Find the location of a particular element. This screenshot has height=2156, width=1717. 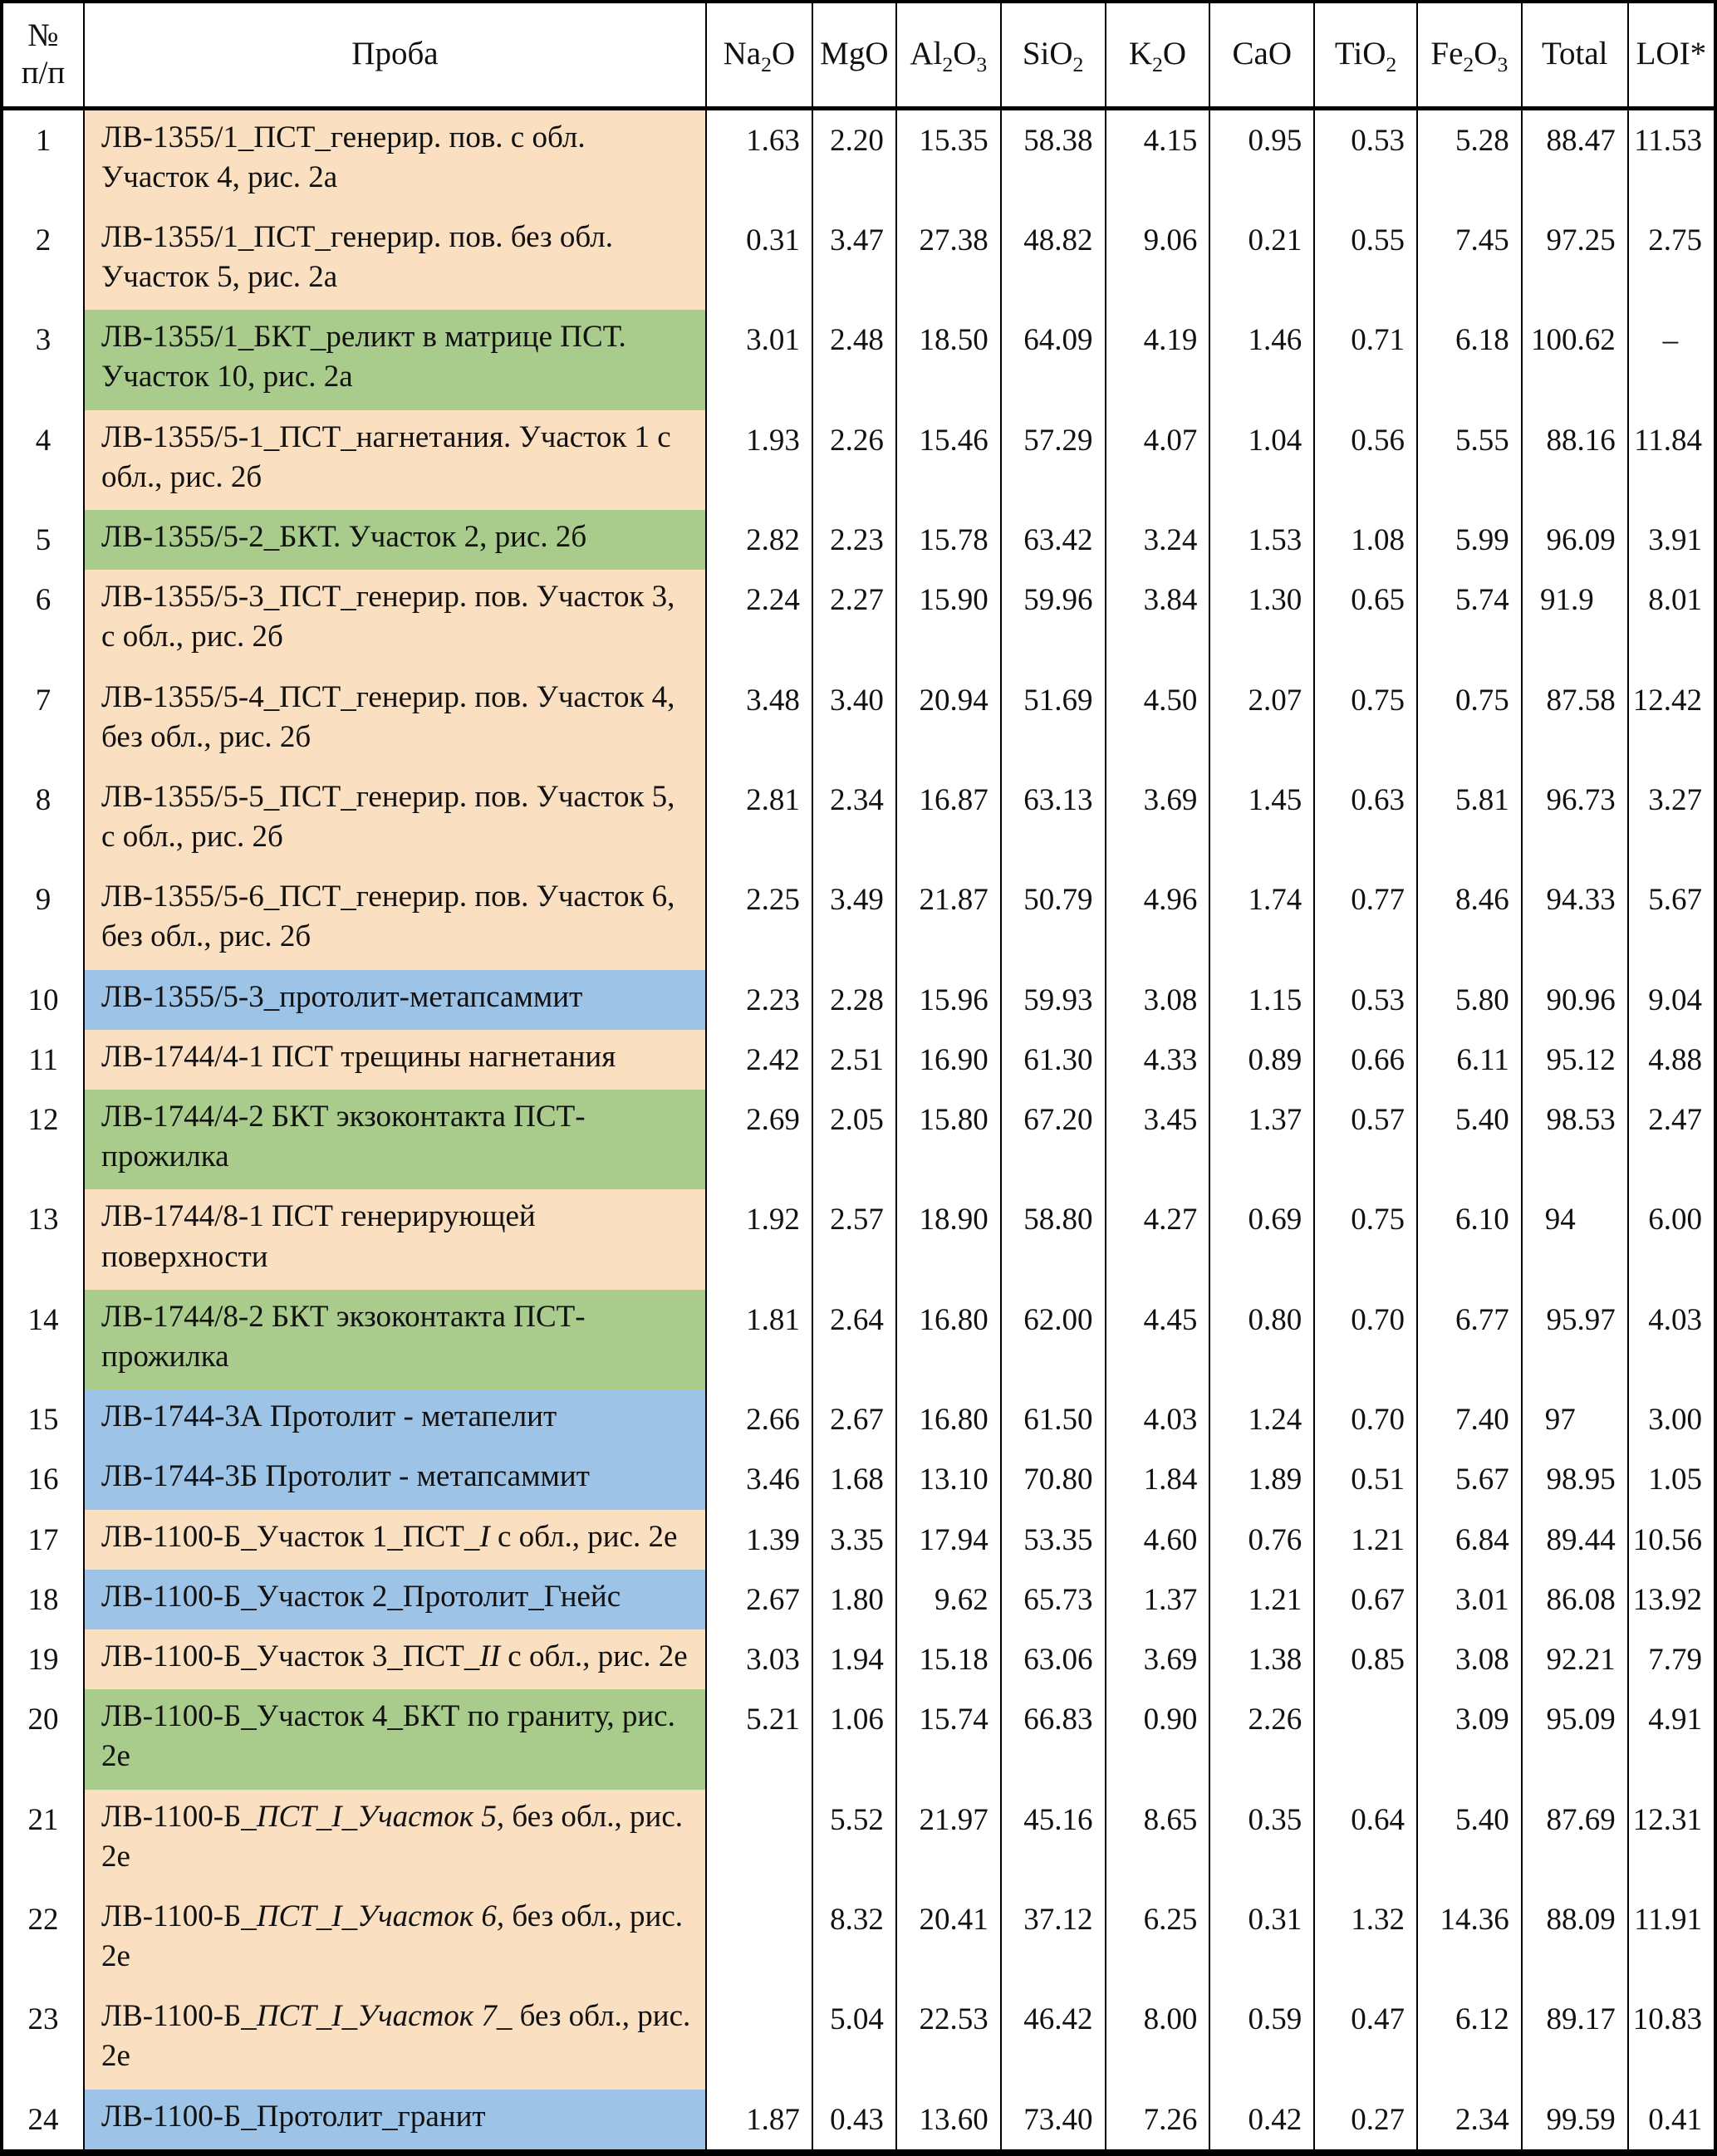

value-cell-tio2: 0.85 is located at coordinates (1365, 1659).